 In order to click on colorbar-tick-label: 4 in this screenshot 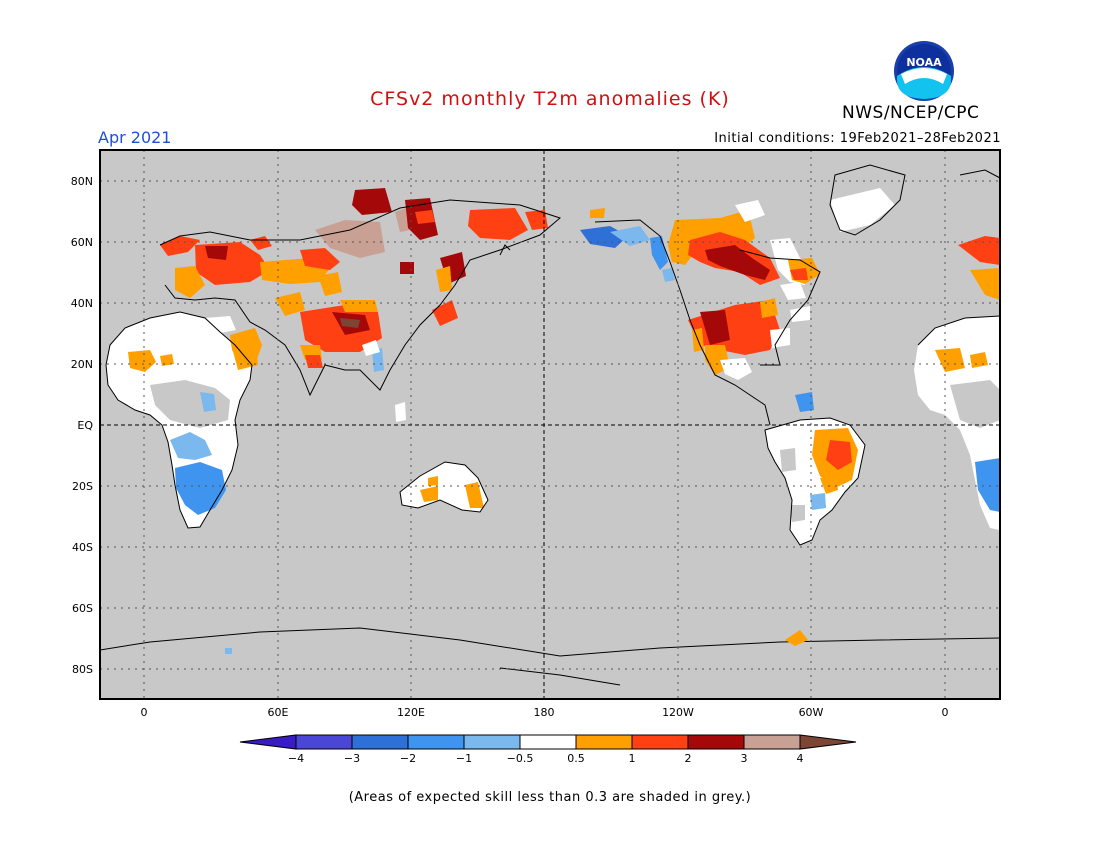, I will do `click(800, 758)`.